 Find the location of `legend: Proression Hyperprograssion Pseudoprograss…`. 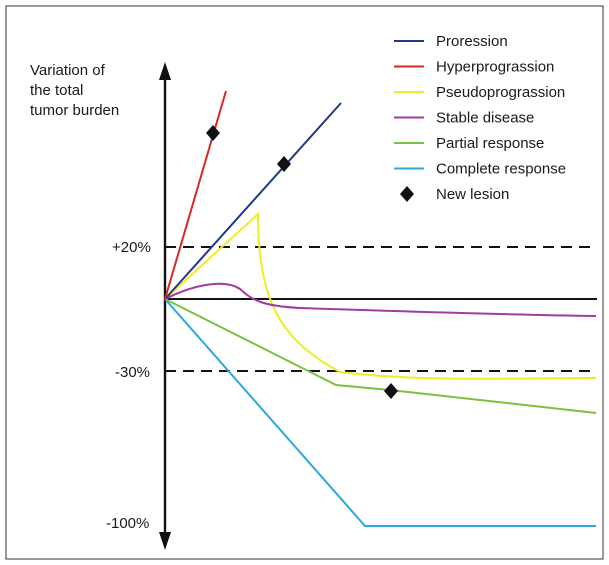

legend: Proression Hyperprograssion Pseudoprograss… is located at coordinates (480, 118).